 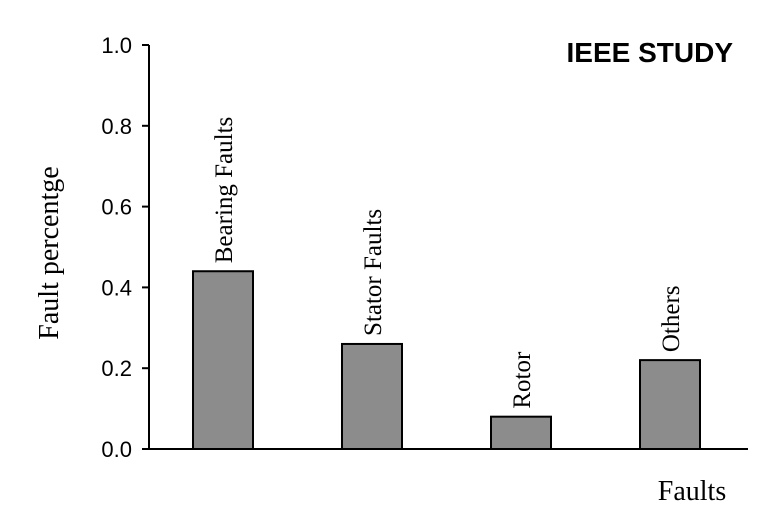 What do you see at coordinates (116, 449) in the screenshot?
I see `y-tick-label: 0.0` at bounding box center [116, 449].